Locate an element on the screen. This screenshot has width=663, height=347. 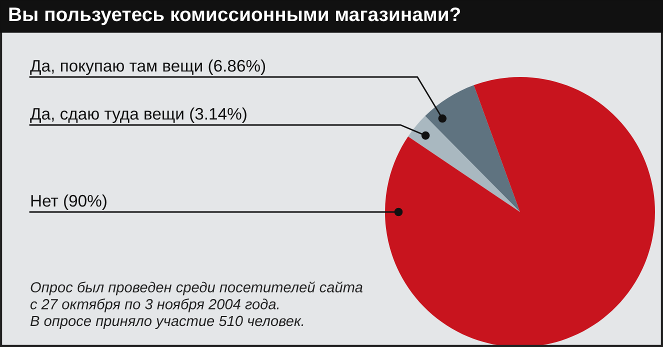
slice-label: Нет (90%) is located at coordinates (68, 202).